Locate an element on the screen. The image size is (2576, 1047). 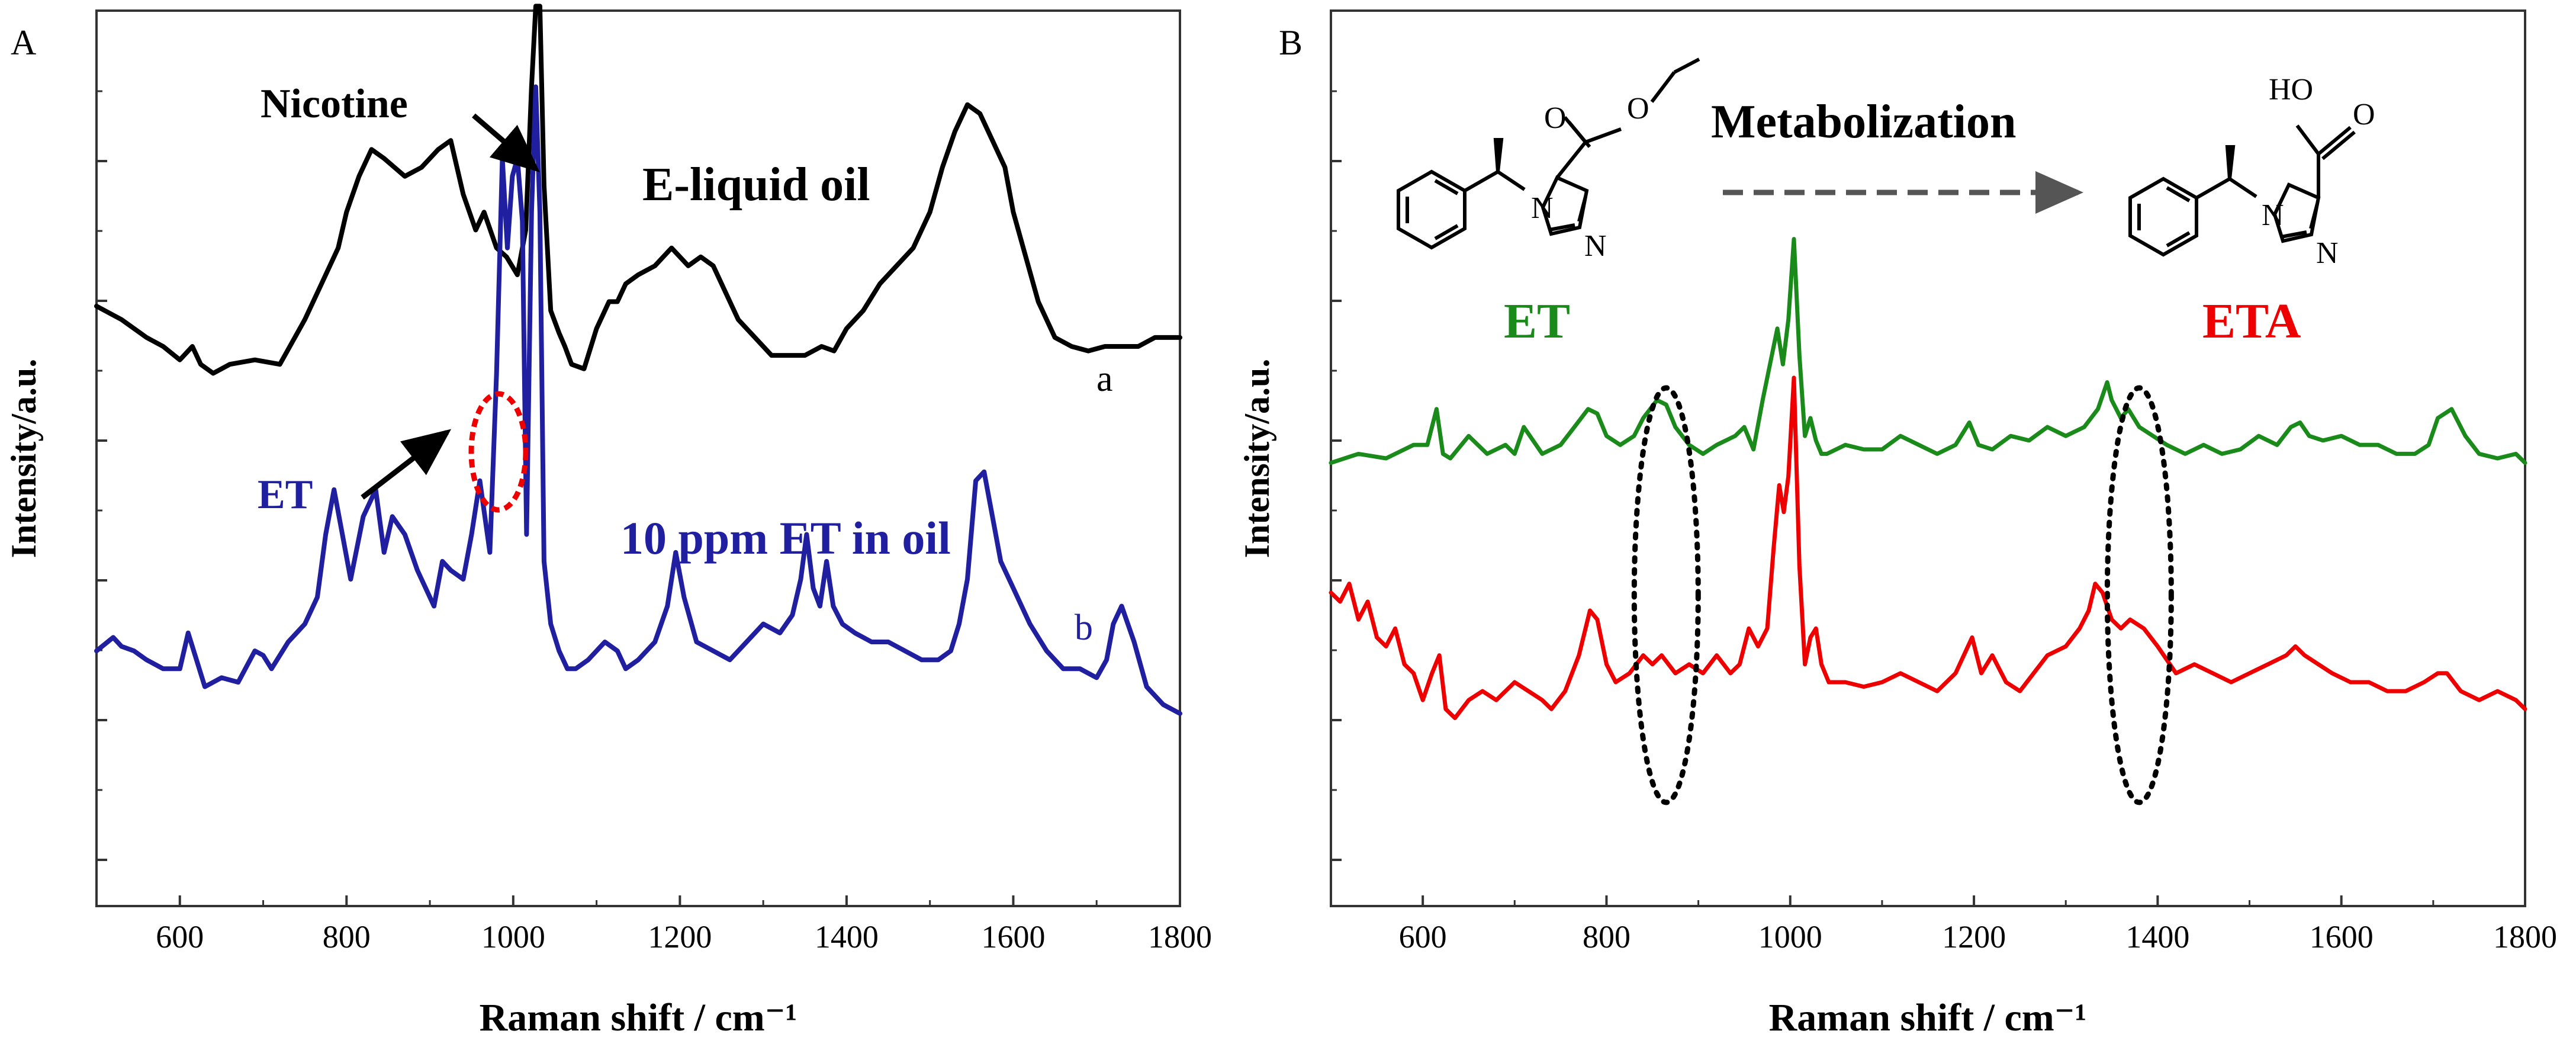
panel-a-x-axis-label: Raman shift / cm⁻¹ is located at coordinates (639, 1018).